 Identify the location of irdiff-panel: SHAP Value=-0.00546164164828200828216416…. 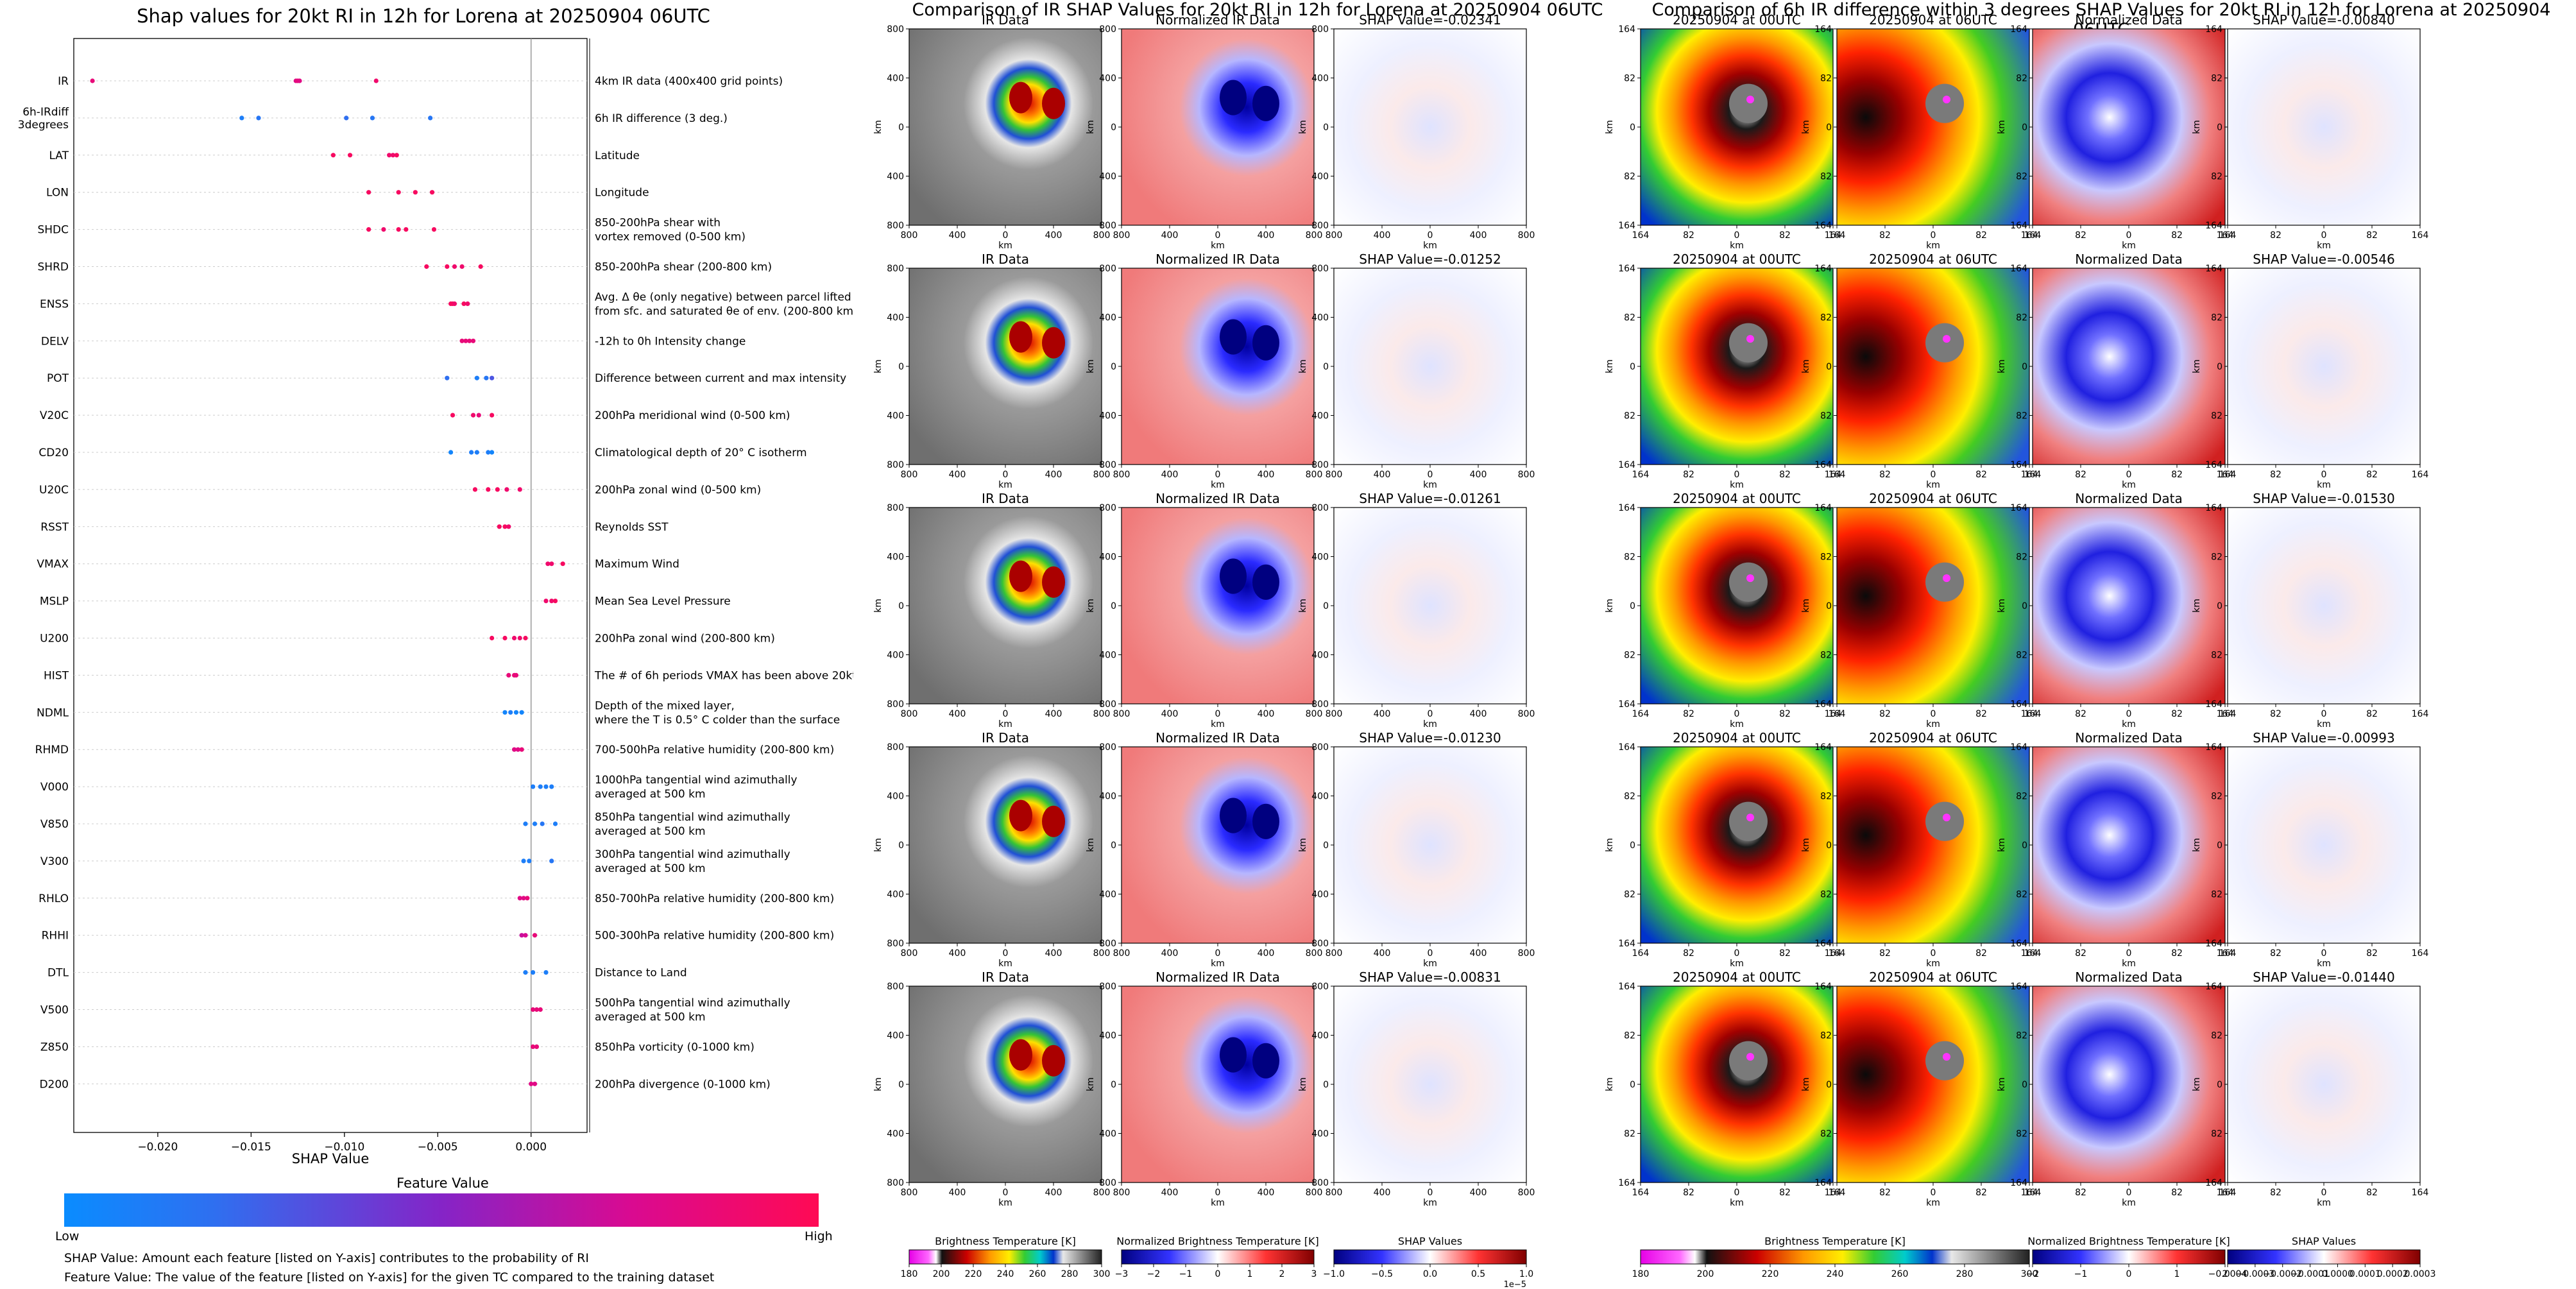
(2310, 371).